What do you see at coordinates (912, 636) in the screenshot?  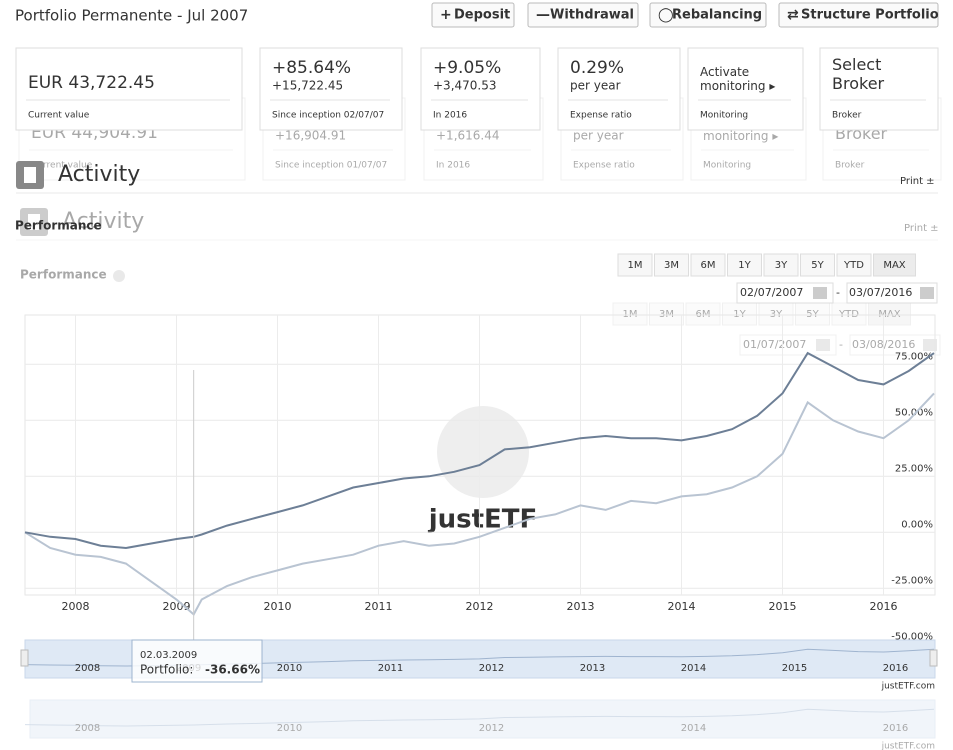 I see `y-tick-label: -50.00%` at bounding box center [912, 636].